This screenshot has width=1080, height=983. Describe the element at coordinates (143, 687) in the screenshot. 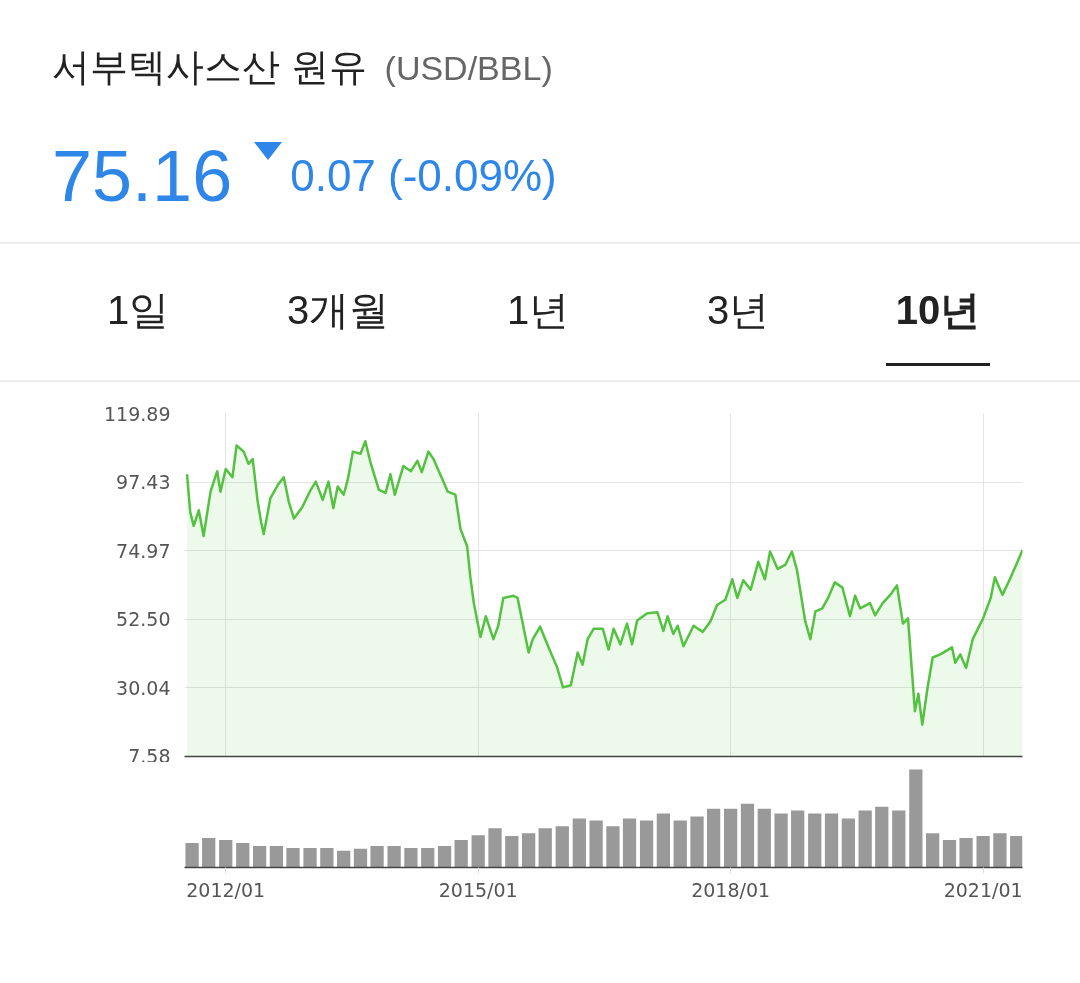

I see `y-tick-label: 30.04` at that location.